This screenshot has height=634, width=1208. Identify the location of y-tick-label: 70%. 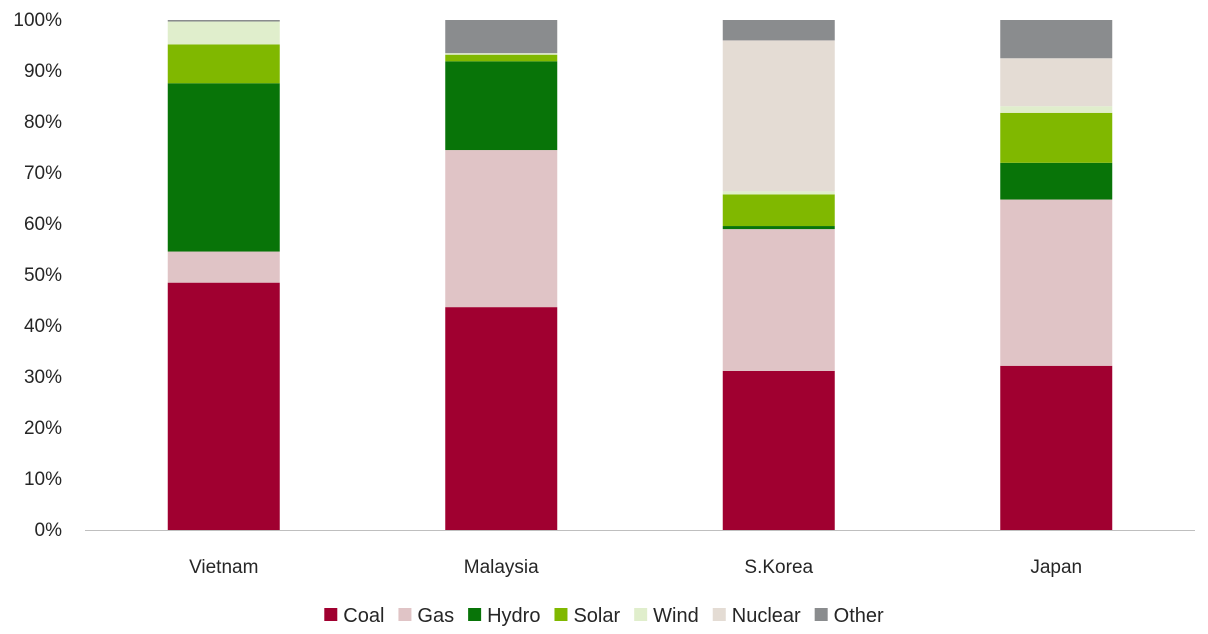
(43, 173).